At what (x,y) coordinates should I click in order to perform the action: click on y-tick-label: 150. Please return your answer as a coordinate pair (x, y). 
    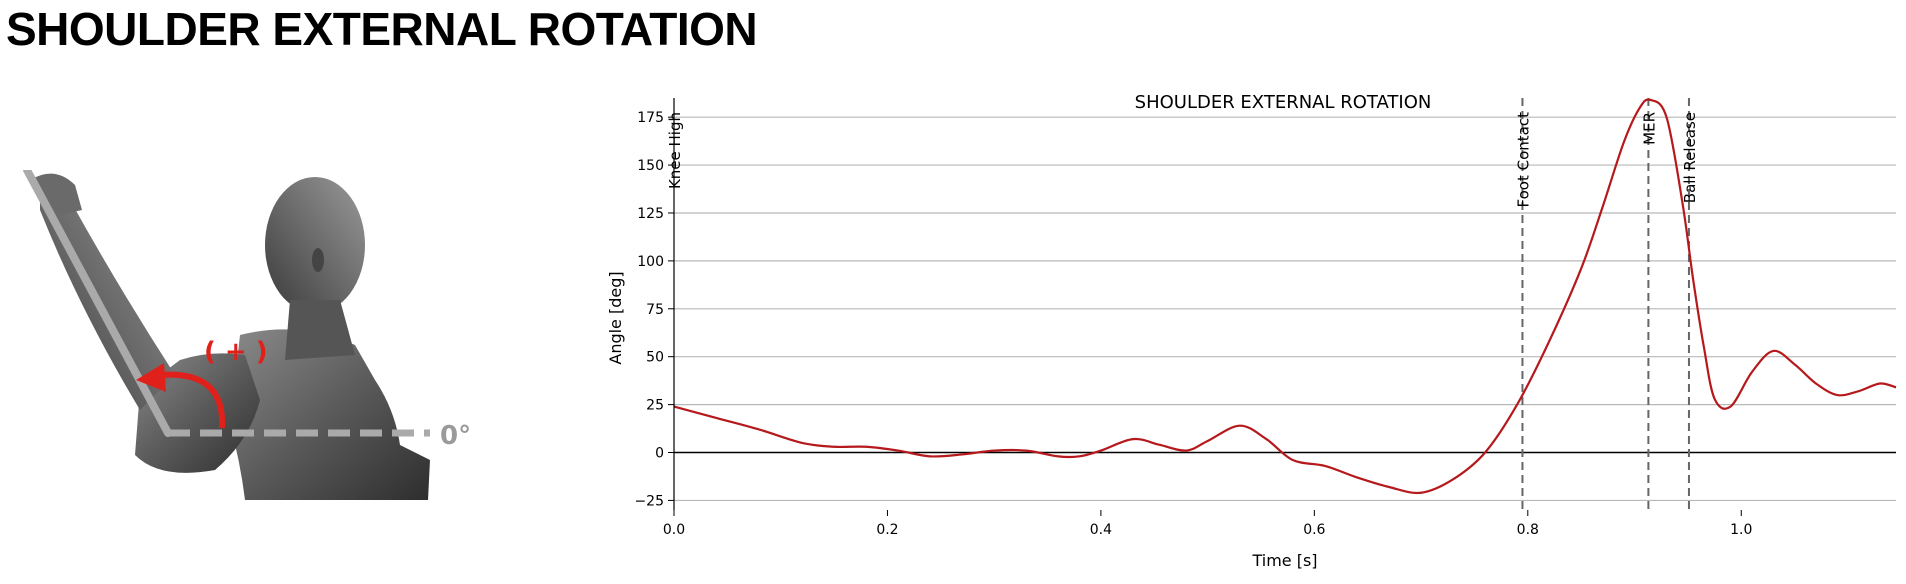
    Looking at the image, I should click on (650, 166).